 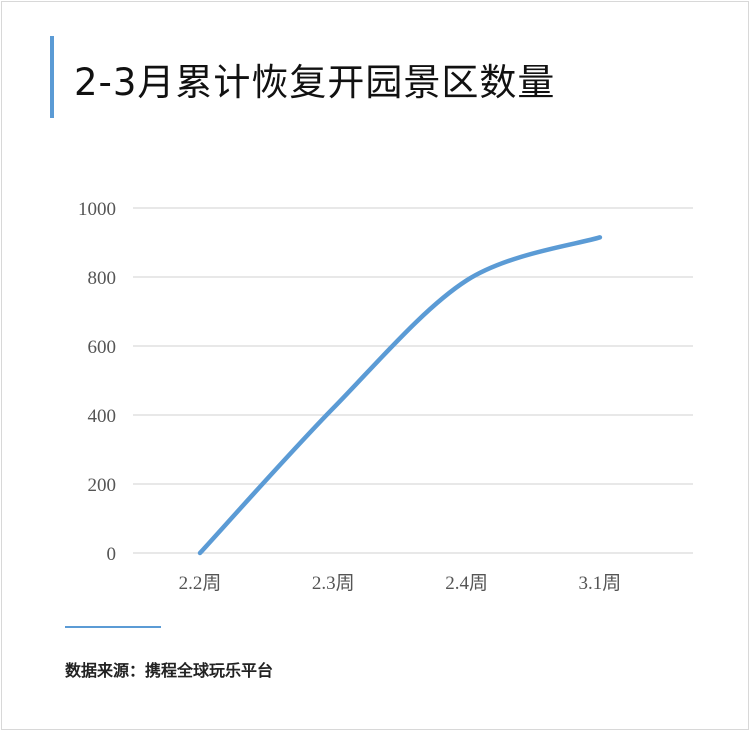 What do you see at coordinates (102, 416) in the screenshot?
I see `y-tick-label: 400` at bounding box center [102, 416].